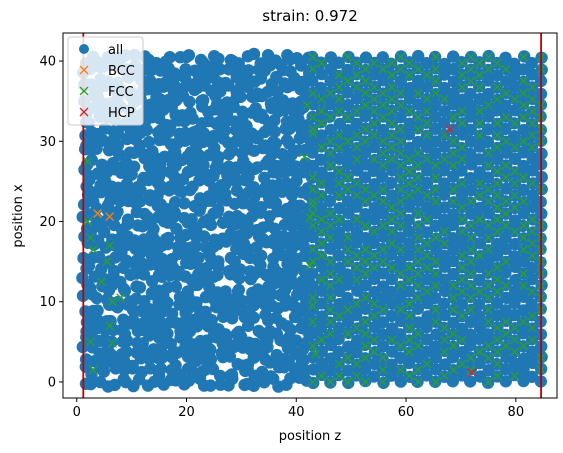 This screenshot has height=453, width=563. I want to click on data-point-hcp, so click(472, 372).